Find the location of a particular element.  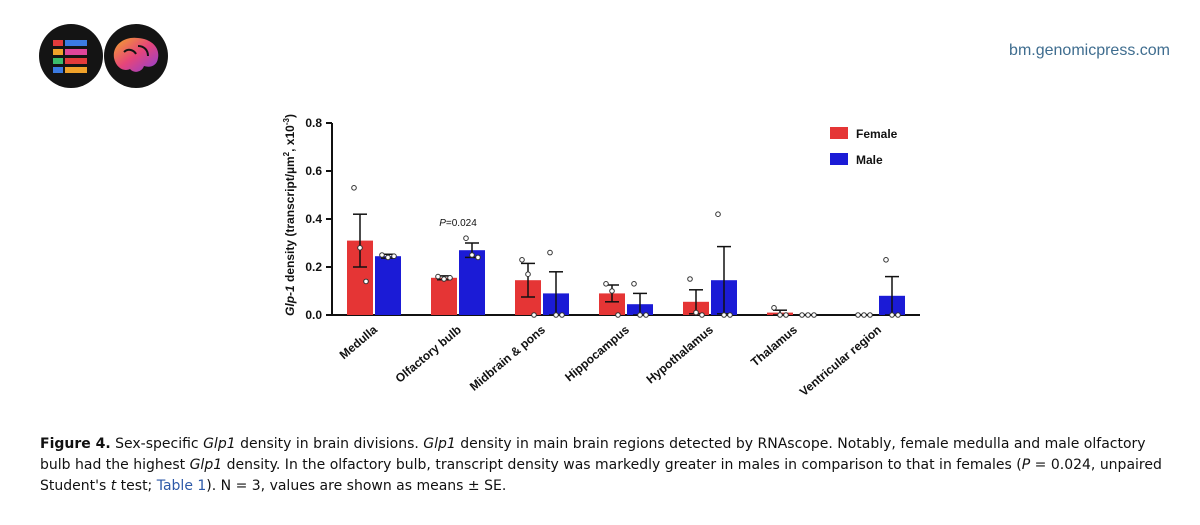

p-value-annotation: P=0.024 is located at coordinates (458, 223).